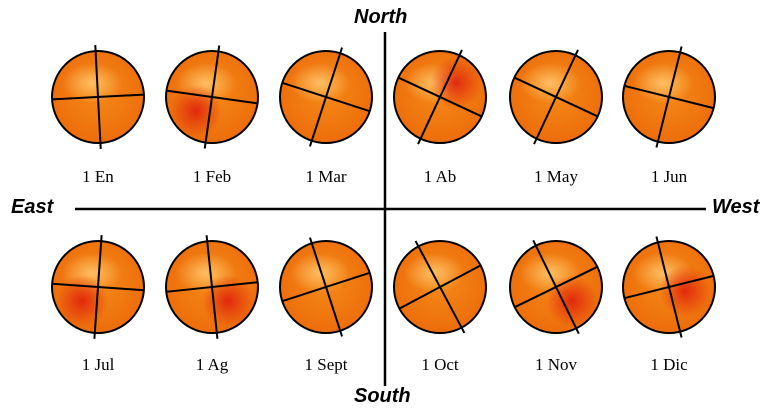 This screenshot has height=411, width=770. I want to click on south-label: South, so click(382, 396).